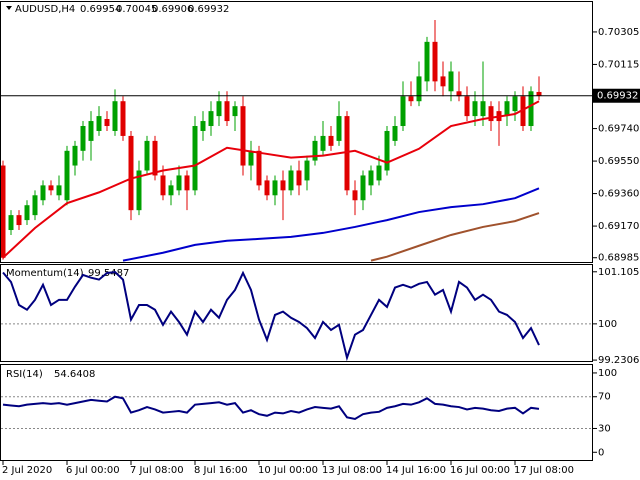  What do you see at coordinates (45, 9) in the screenshot?
I see `chart-title: AUDUSD,H4` at bounding box center [45, 9].